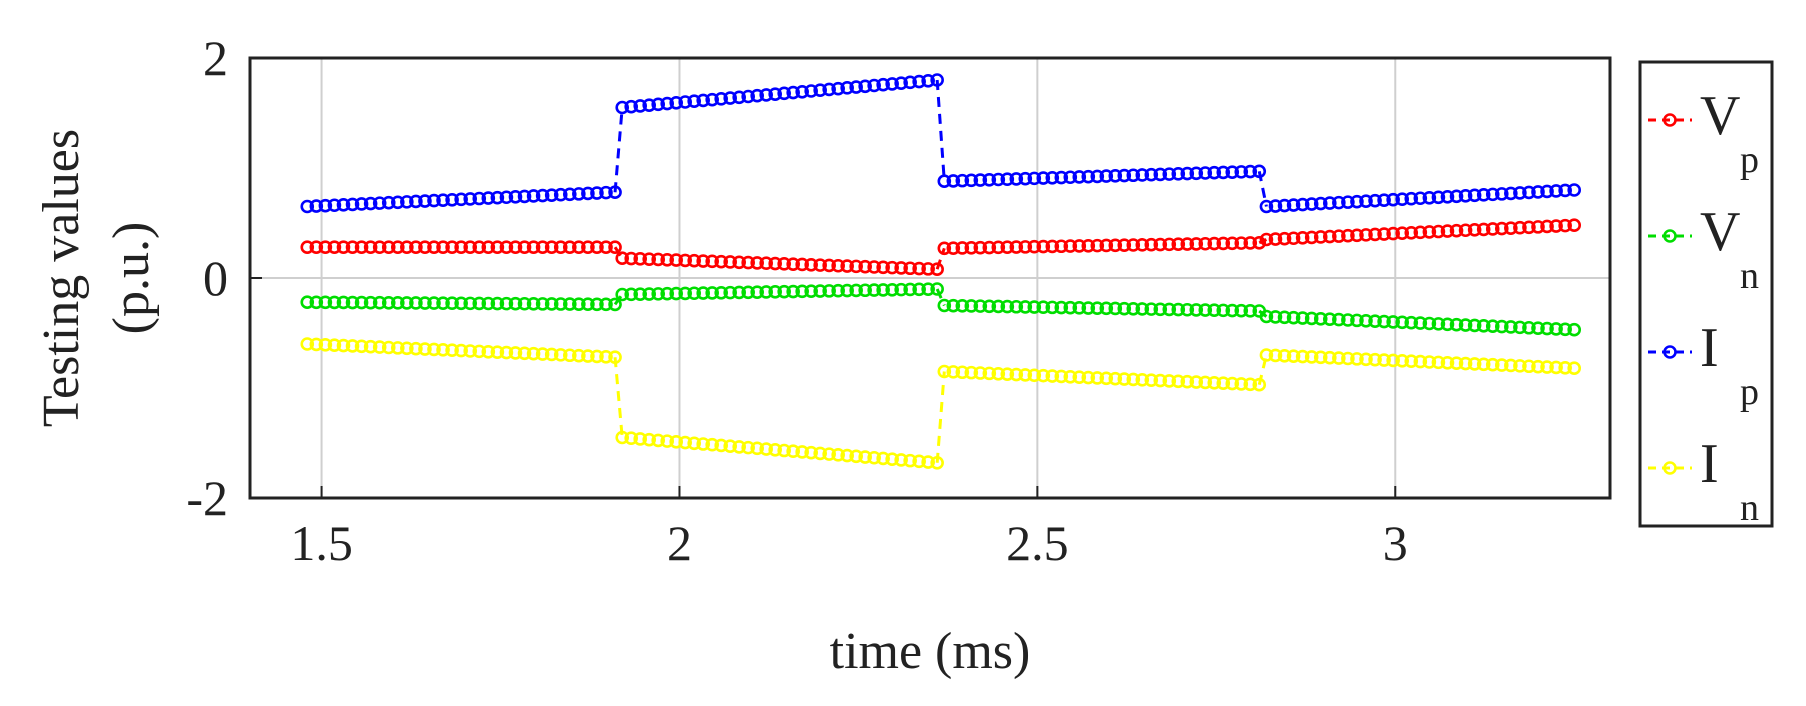  What do you see at coordinates (1703, 365) in the screenshot?
I see `legend-item: Ip` at bounding box center [1703, 365].